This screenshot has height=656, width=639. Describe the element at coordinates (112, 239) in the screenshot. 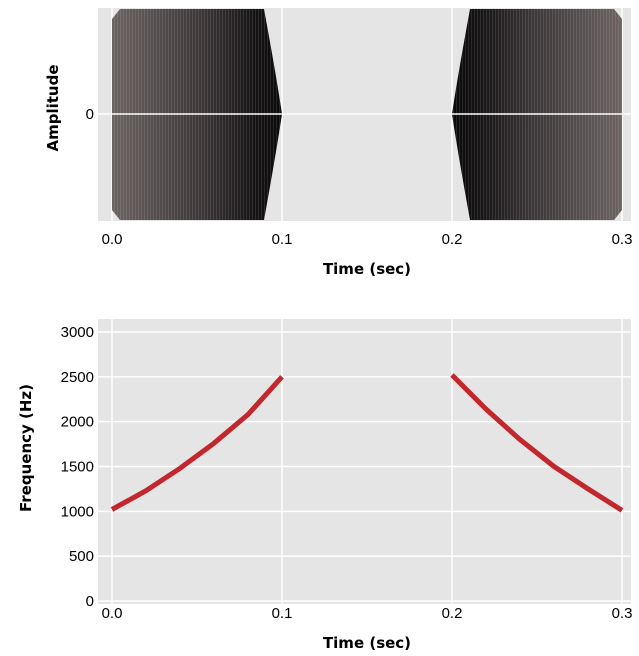

I see `waveform-x-tick-label: 0.0` at that location.